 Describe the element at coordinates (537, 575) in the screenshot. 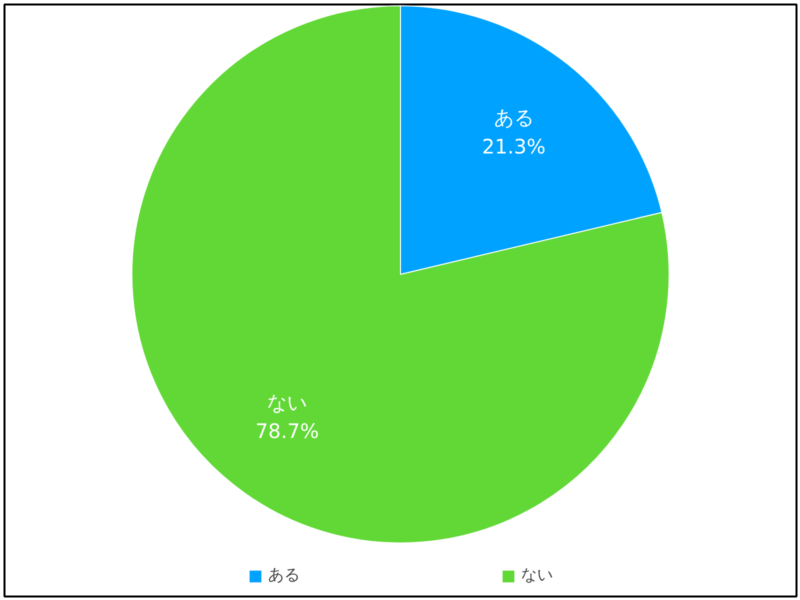

I see `legend-label: ない` at that location.